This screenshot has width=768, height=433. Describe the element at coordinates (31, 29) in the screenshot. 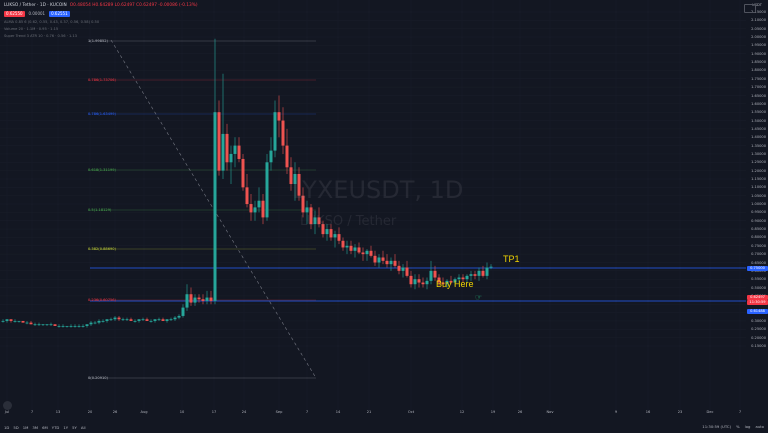

I see `indicator-volume: Volume 20 · 1.1M · 0.95 · 1.15` at that location.